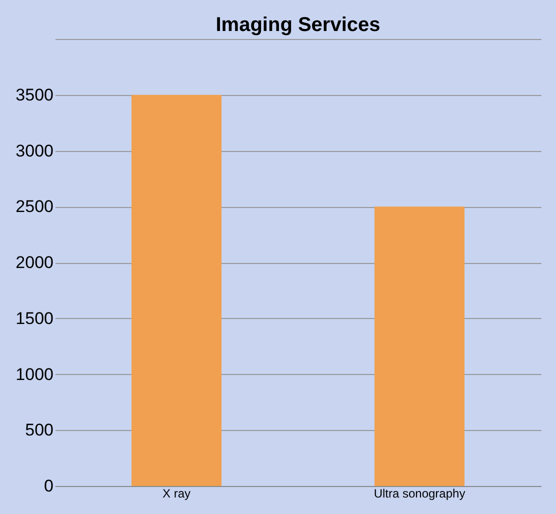  Describe the element at coordinates (35, 94) in the screenshot. I see `y-tick-label: 3500` at that location.